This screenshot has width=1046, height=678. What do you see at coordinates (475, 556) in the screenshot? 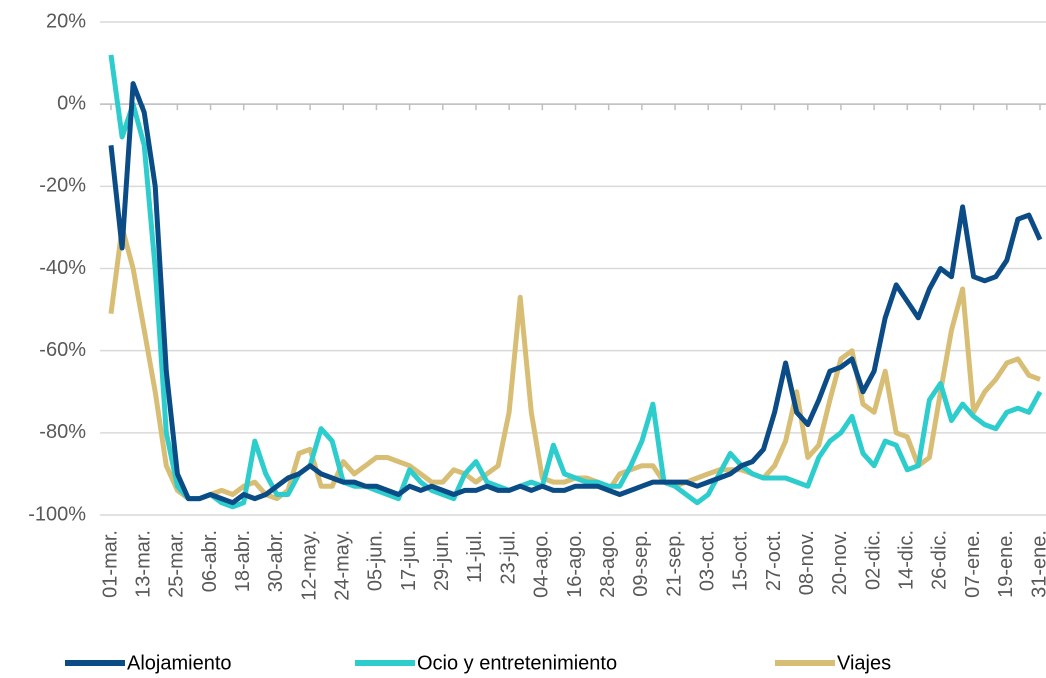
I see `x-tick-label: 11-jul.` at bounding box center [475, 556].